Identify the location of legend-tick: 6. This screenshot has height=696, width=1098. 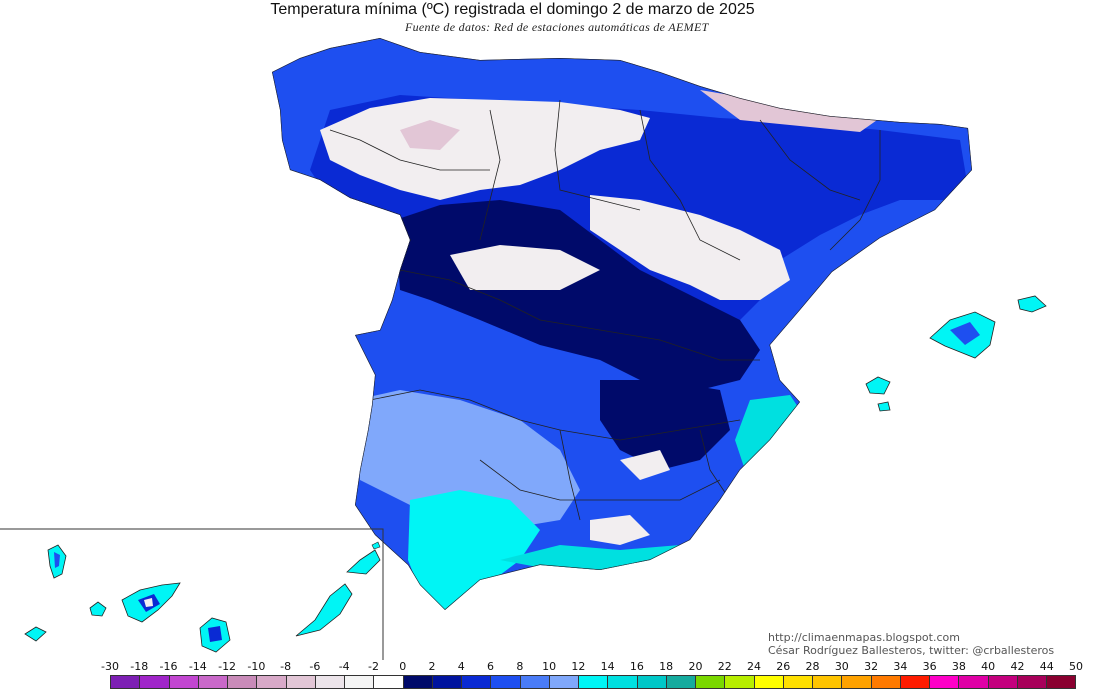
(491, 666).